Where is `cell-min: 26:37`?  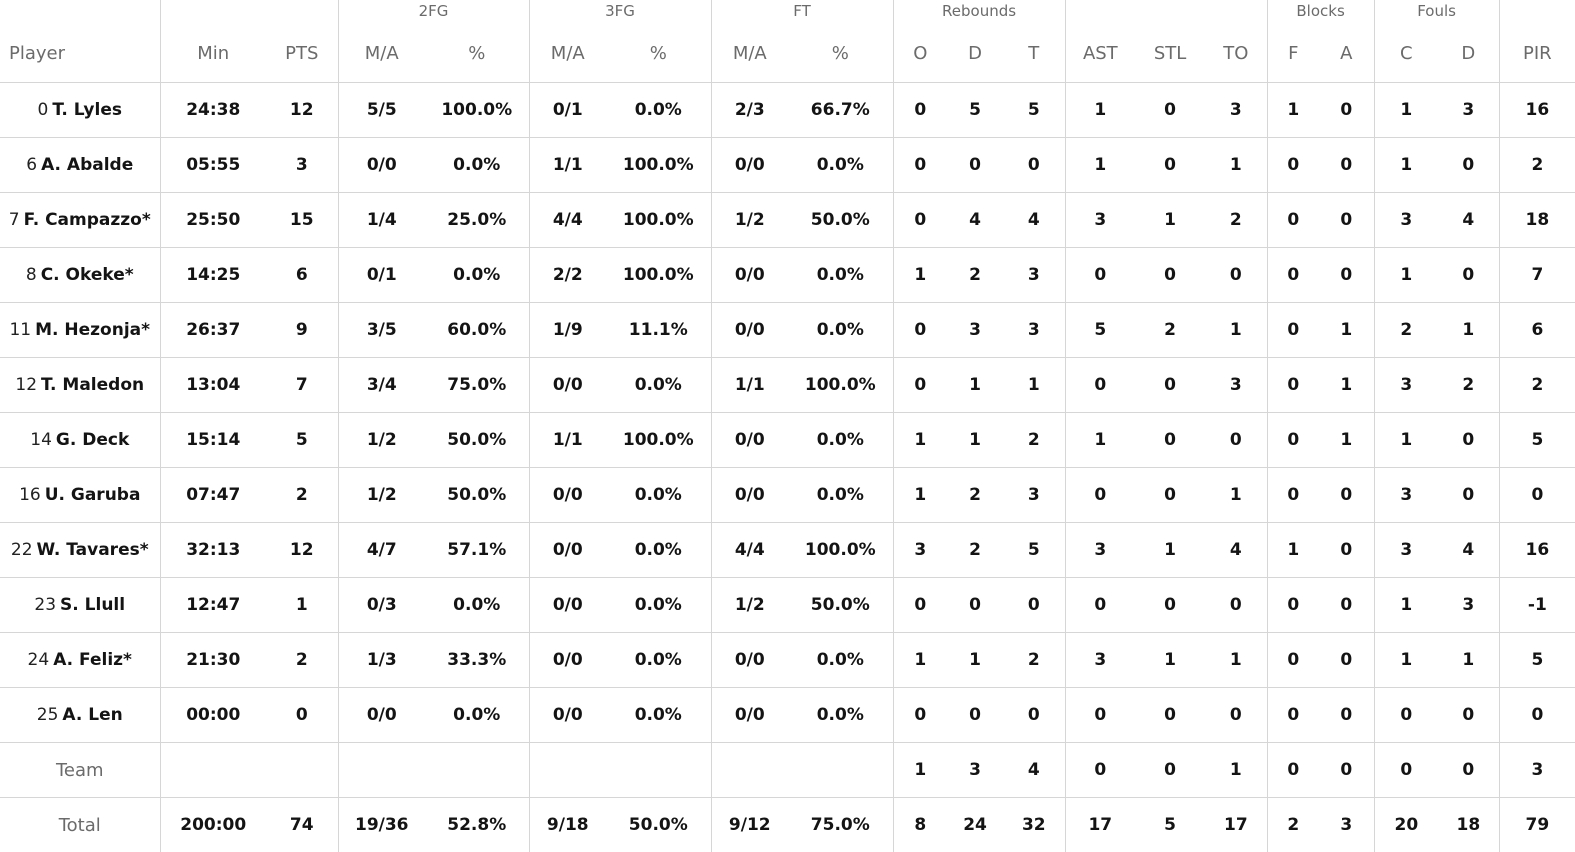
cell-min: 26:37 is located at coordinates (213, 330).